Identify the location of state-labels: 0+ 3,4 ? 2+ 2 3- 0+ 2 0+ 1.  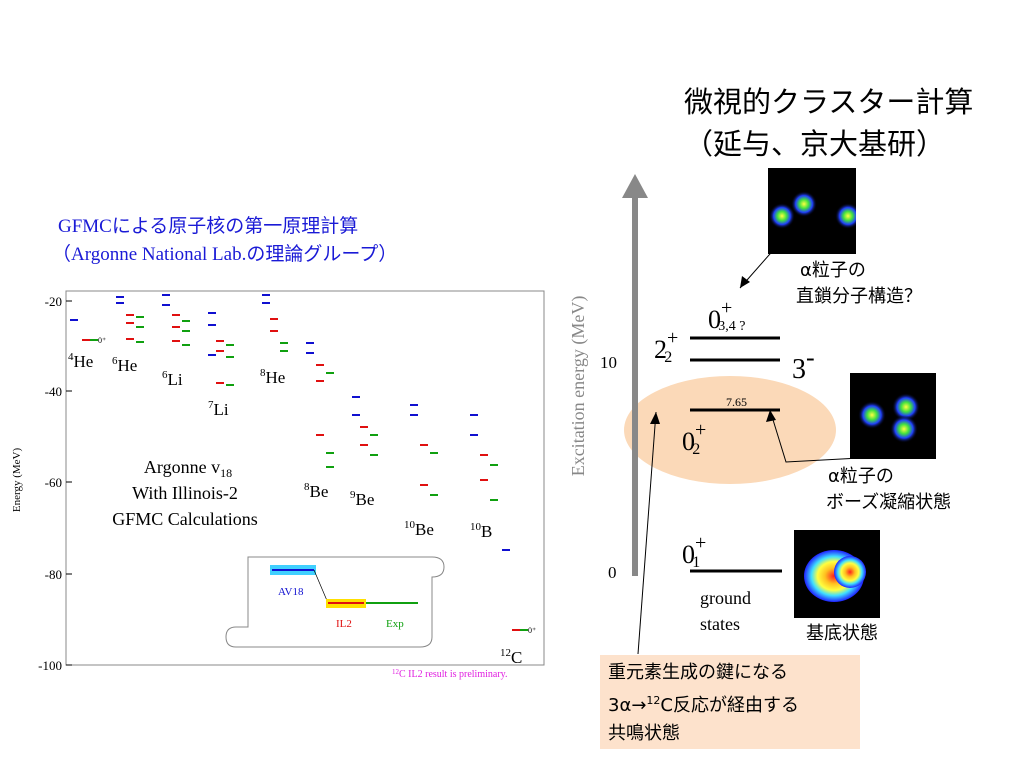
(734, 434).